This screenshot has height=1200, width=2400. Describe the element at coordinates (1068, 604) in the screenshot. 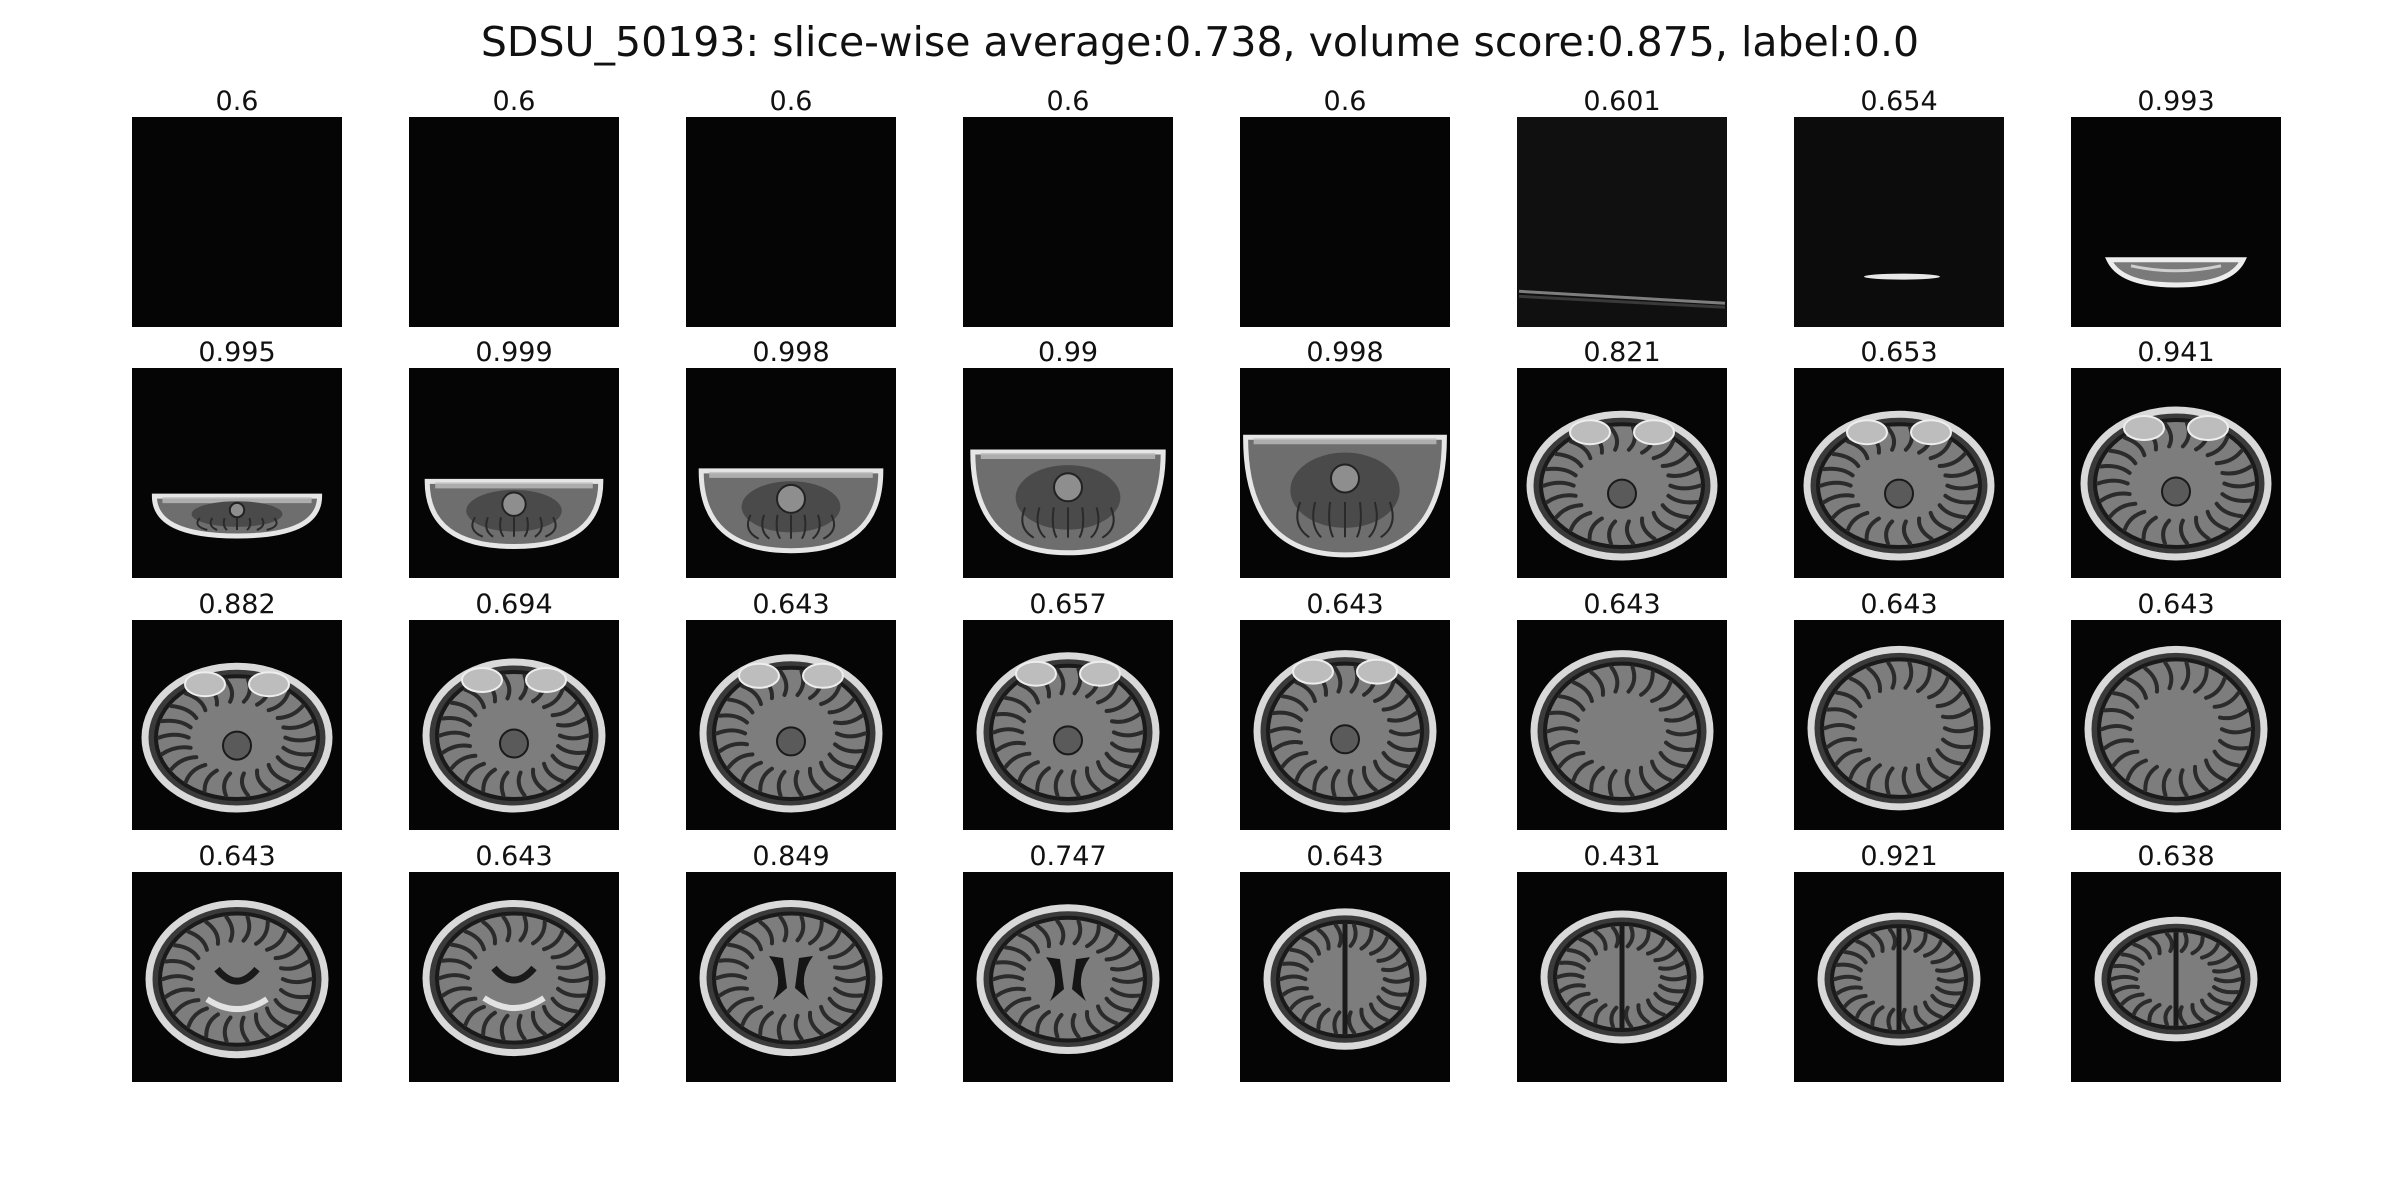

I see `slice-score: 0.657` at that location.